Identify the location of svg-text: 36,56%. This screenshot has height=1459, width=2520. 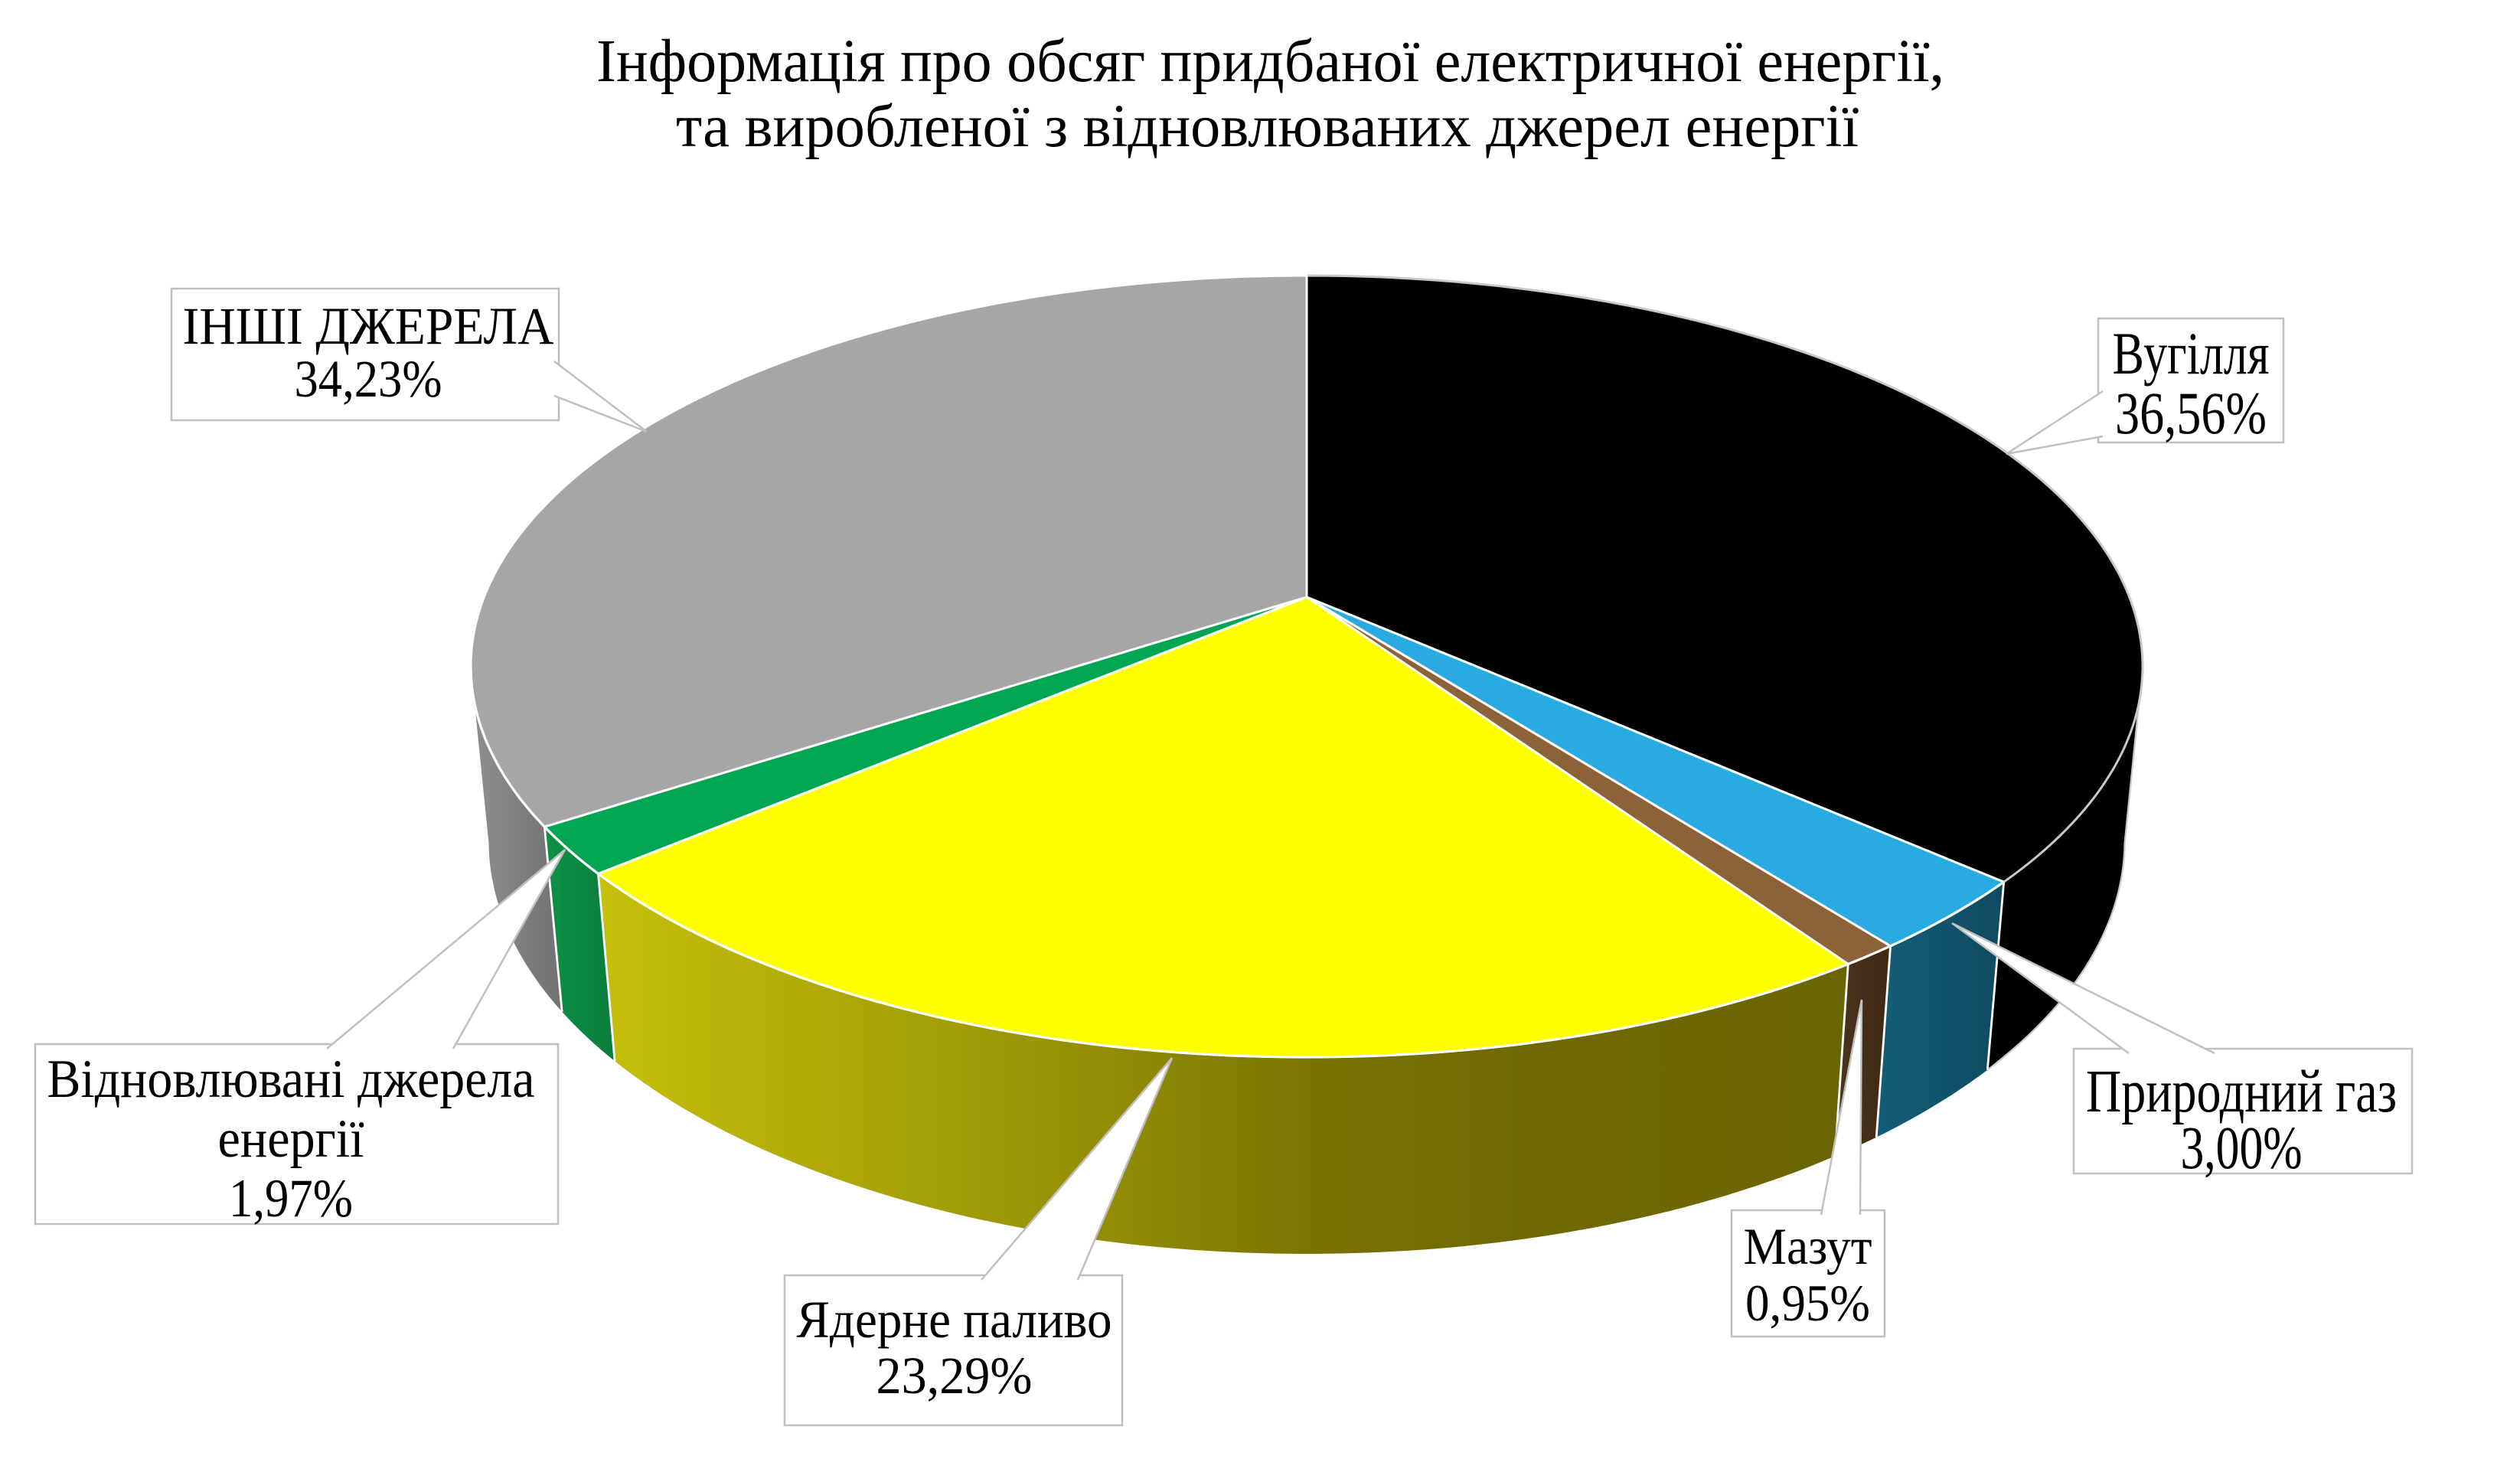
(2191, 413).